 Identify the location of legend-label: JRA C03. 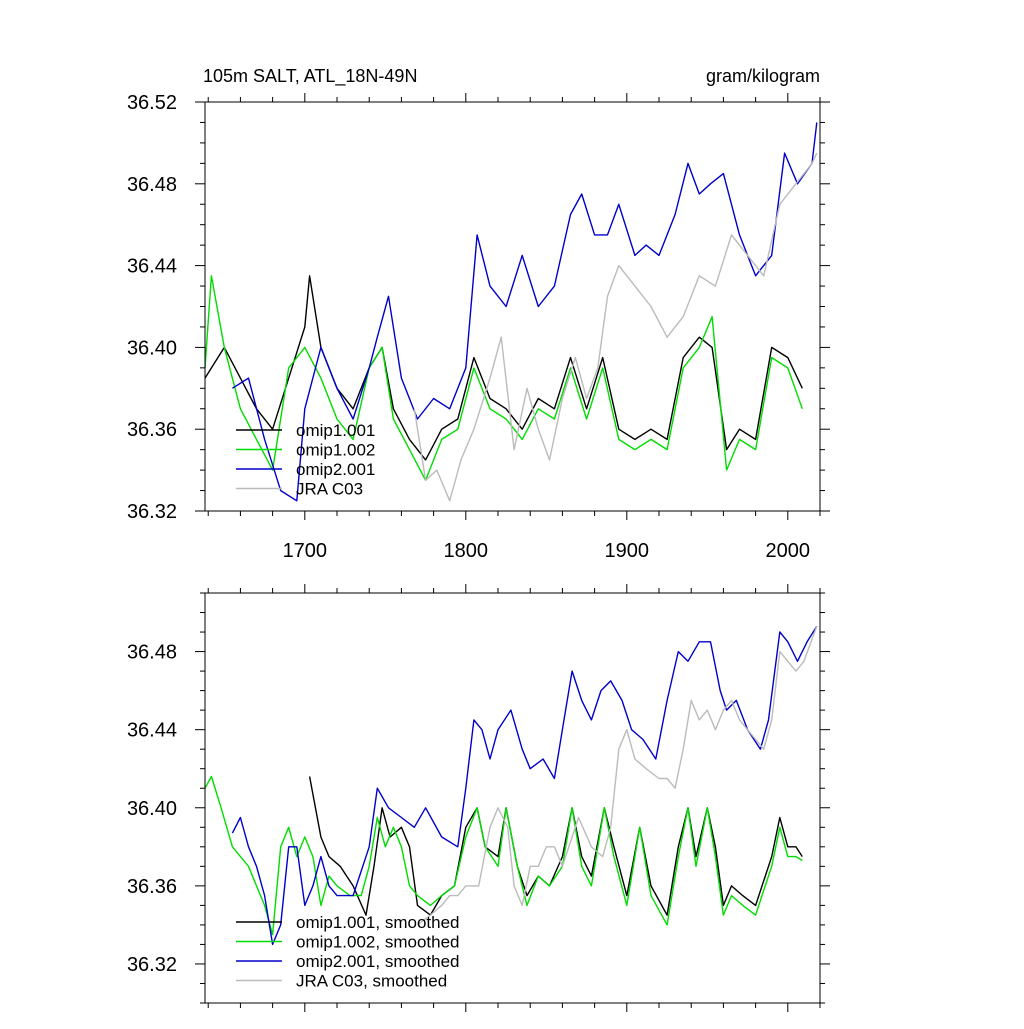
(329, 489).